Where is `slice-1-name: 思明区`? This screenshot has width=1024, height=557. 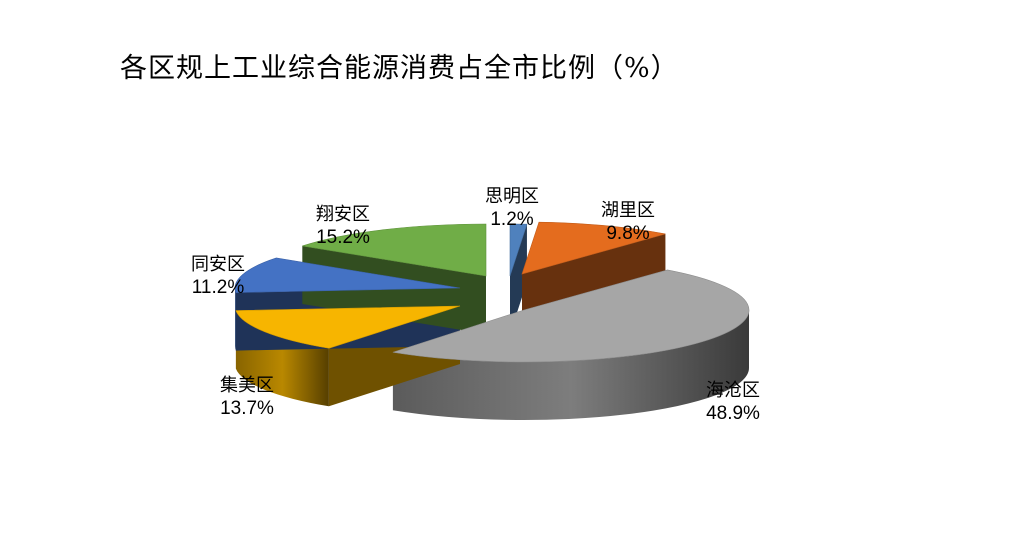 slice-1-name: 思明区 is located at coordinates (512, 196).